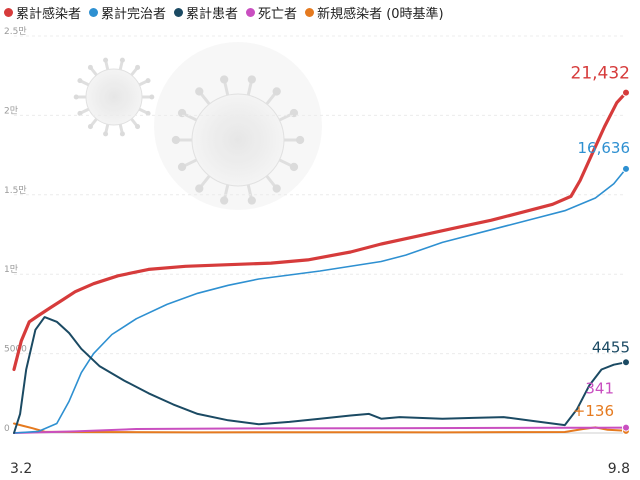 The height and width of the screenshot is (480, 640). Describe the element at coordinates (320, 430) in the screenshot. I see `series-line` at that location.